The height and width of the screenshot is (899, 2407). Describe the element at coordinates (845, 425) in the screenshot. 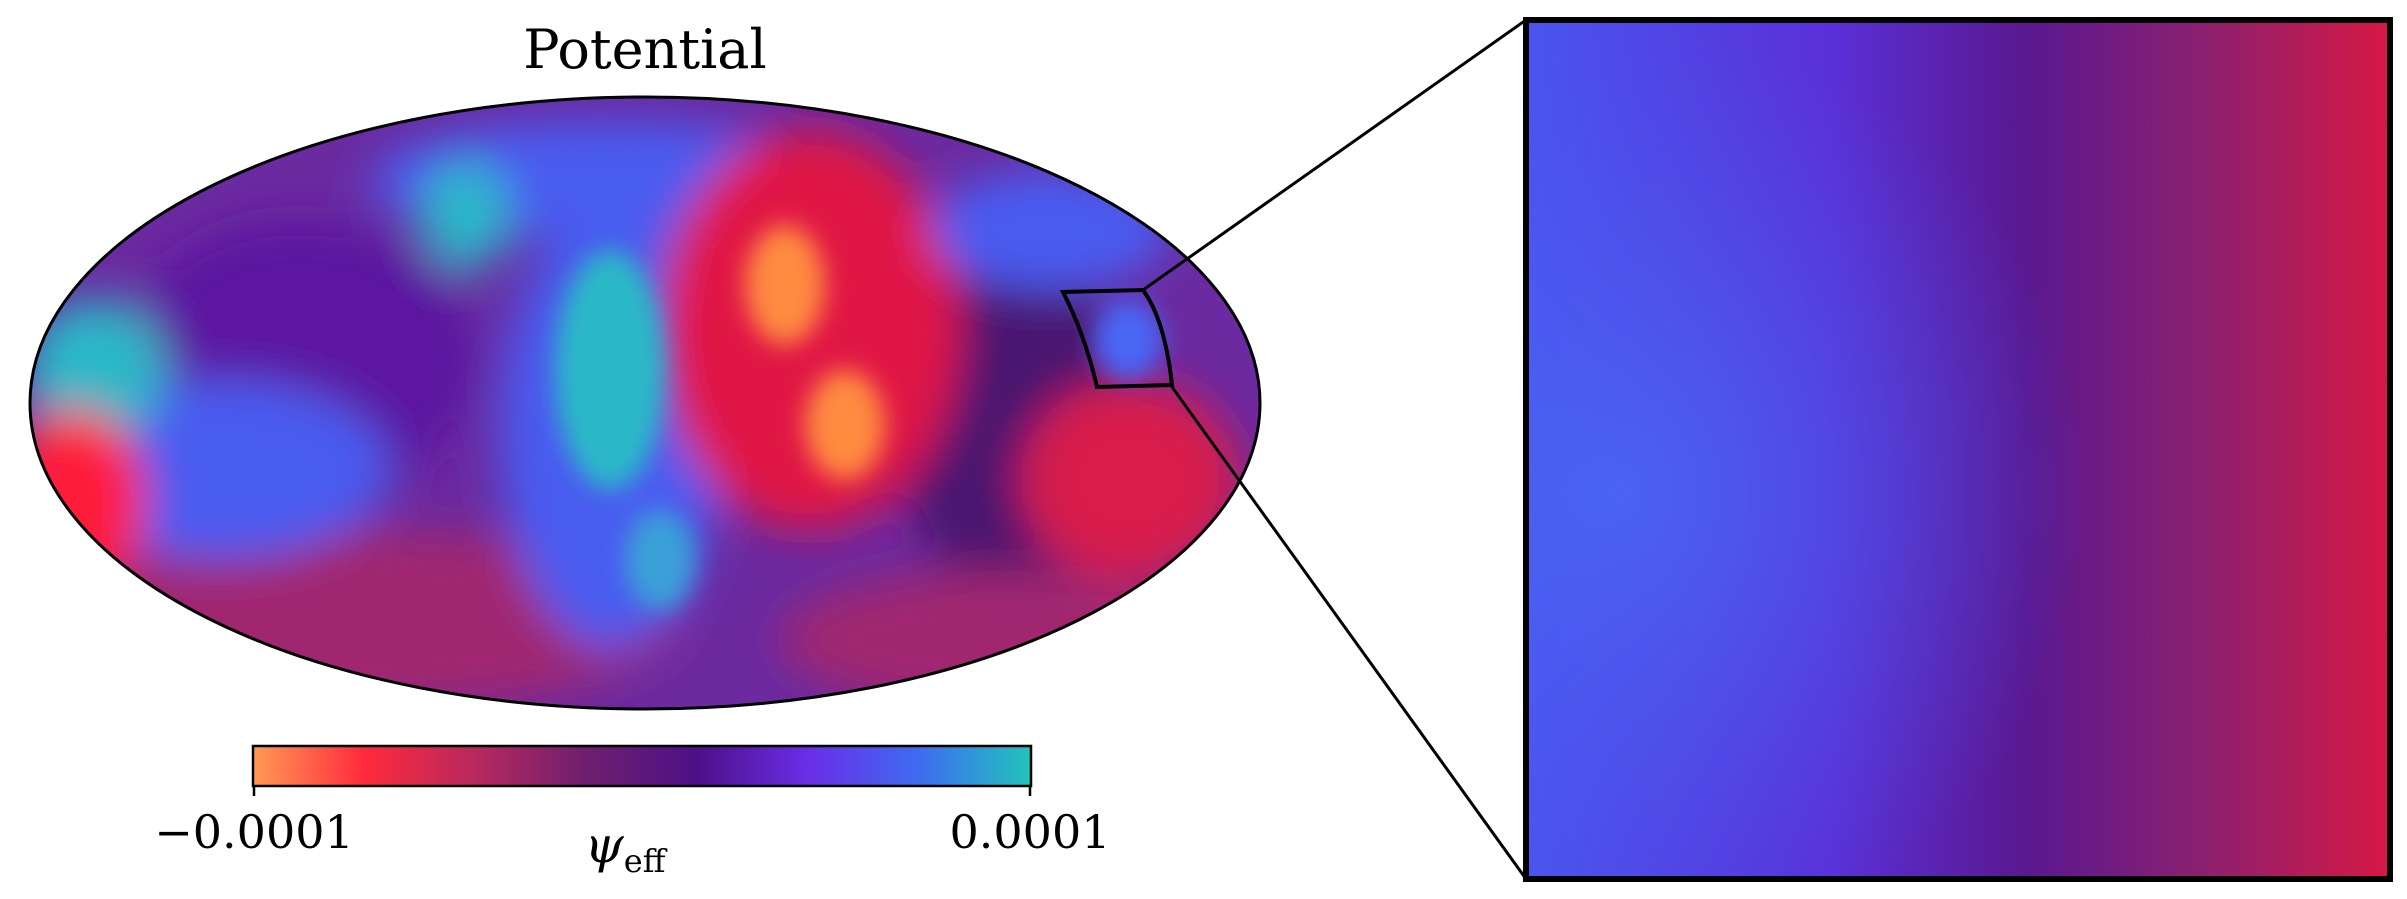

I see `map-region-orange-lower` at that location.